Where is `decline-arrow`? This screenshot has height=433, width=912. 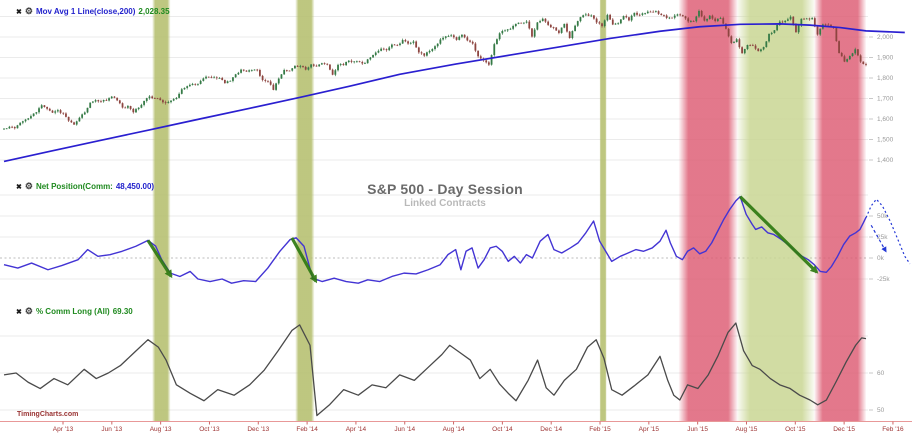
decline-arrow is located at coordinates (779, 234).